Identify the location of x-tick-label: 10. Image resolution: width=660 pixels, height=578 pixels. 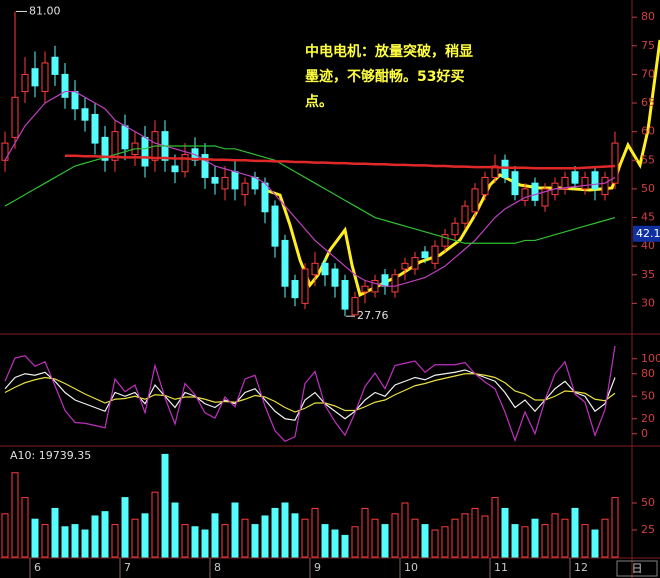
(411, 567).